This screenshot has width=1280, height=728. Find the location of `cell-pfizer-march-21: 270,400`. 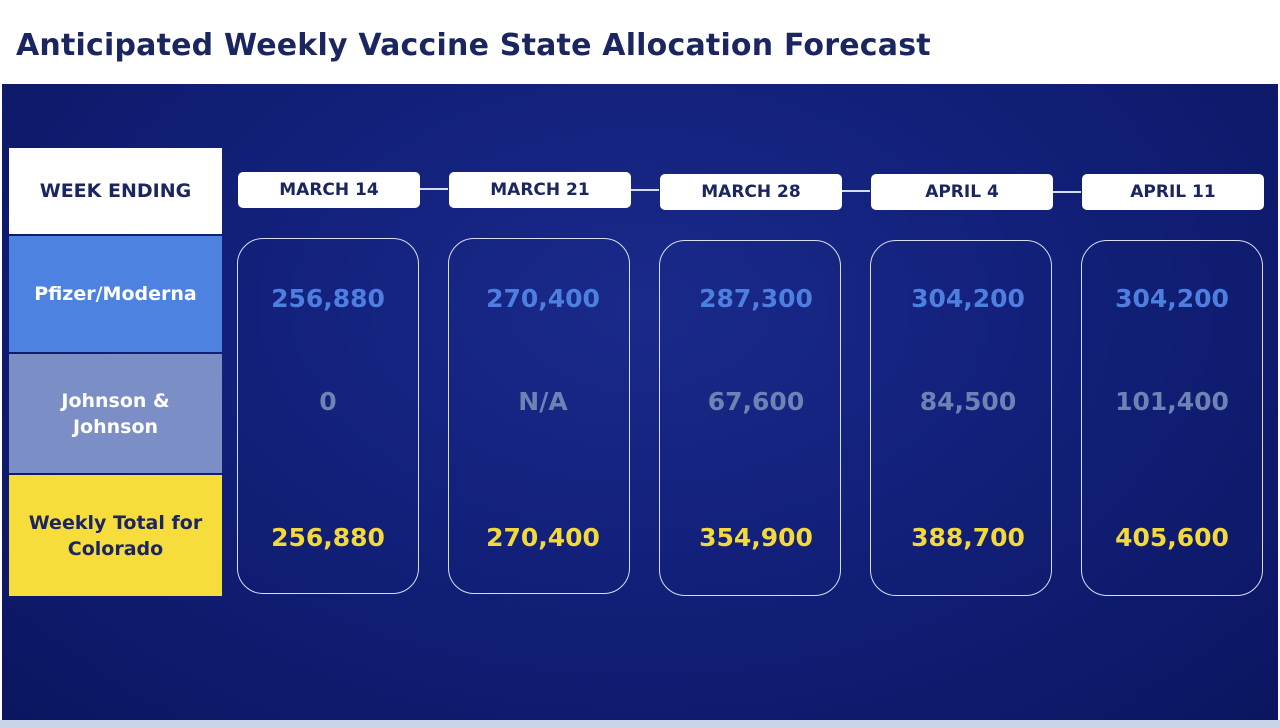

cell-pfizer-march-21: 270,400 is located at coordinates (543, 298).